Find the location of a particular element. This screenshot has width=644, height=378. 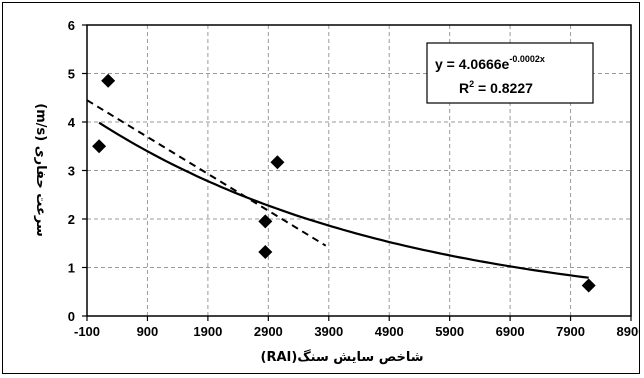

linear-trendline is located at coordinates (206, 173).